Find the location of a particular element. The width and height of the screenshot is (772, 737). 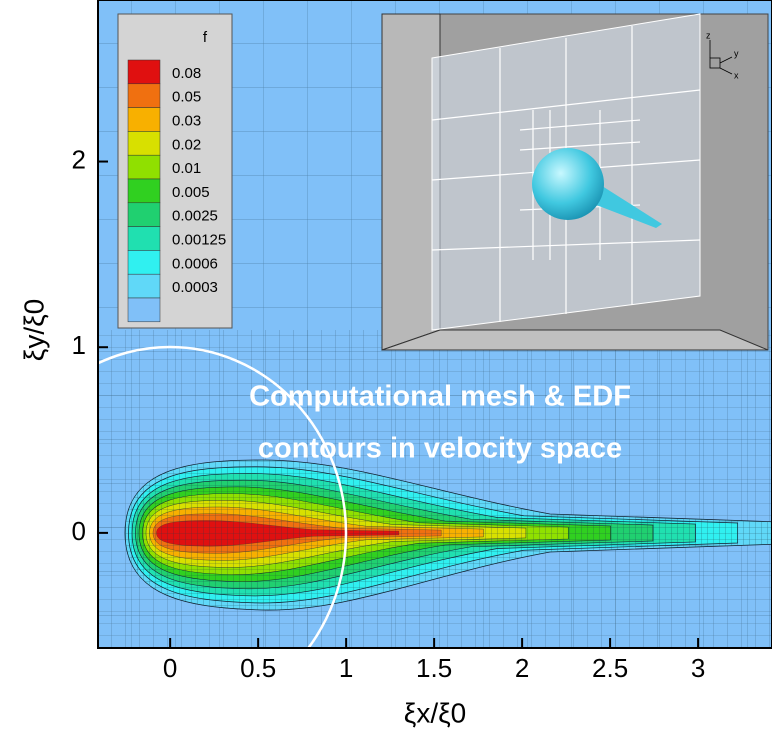

legend-label: 0.0006 is located at coordinates (195, 263).